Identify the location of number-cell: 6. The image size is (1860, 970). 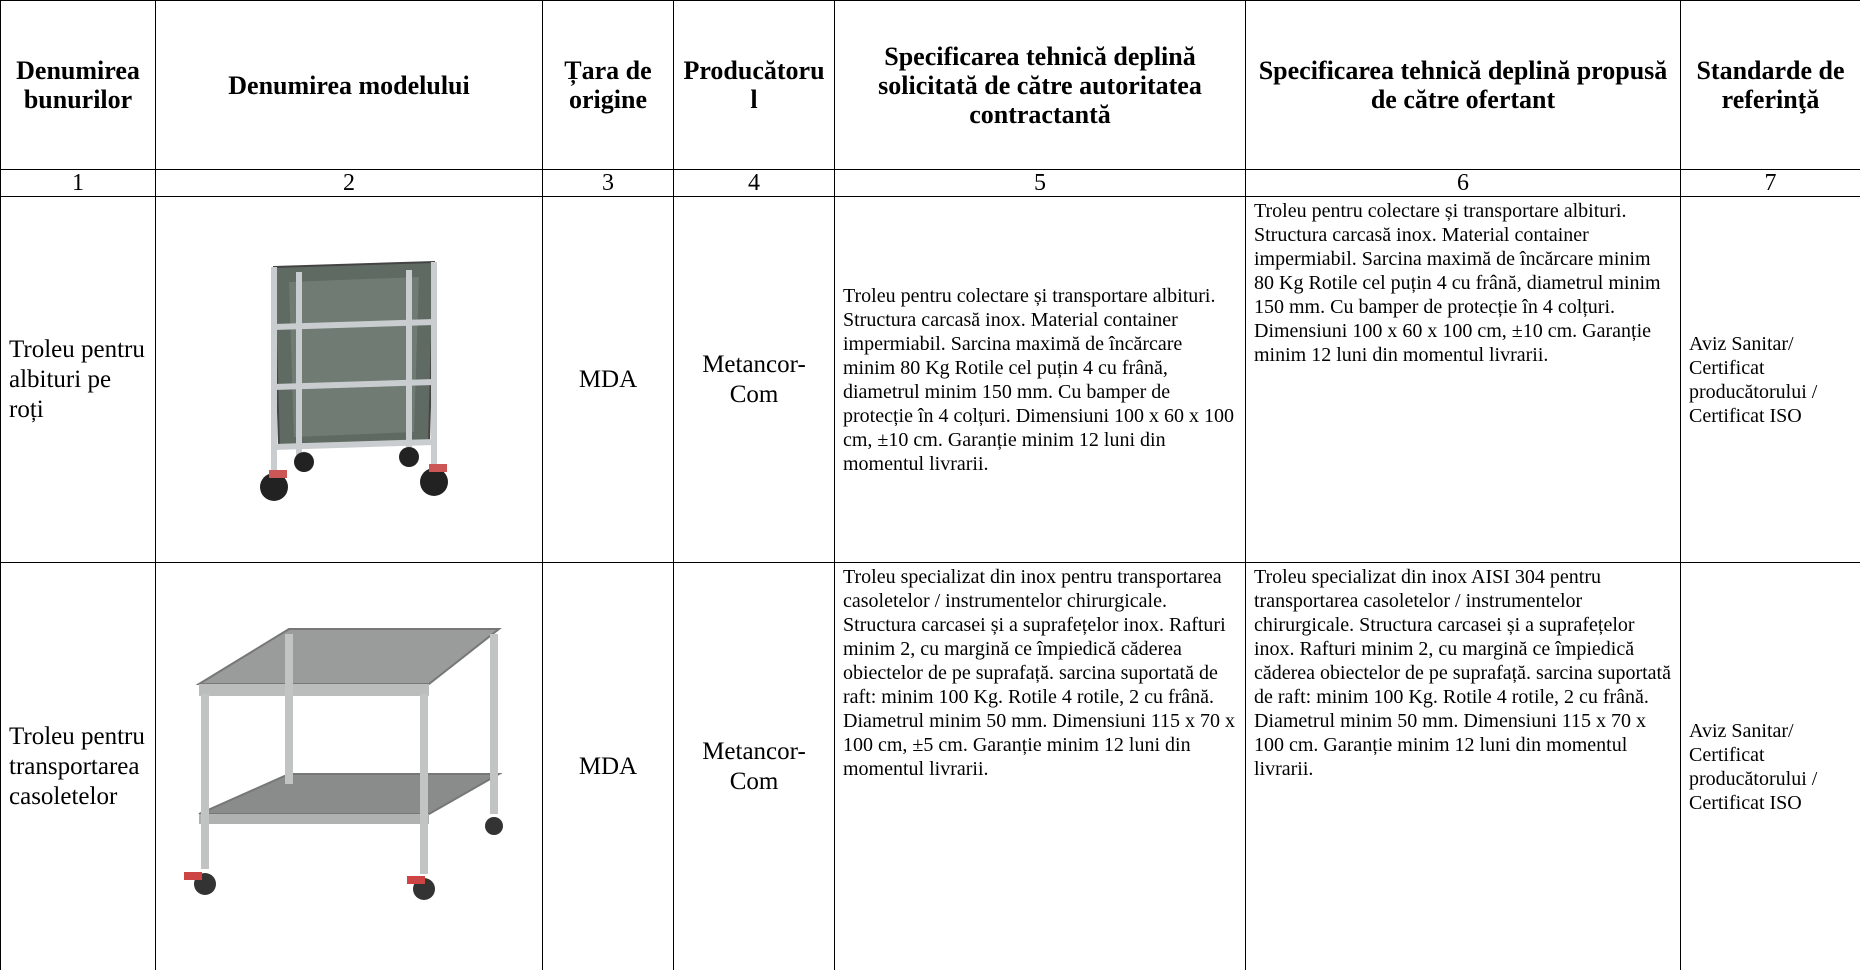
(1463, 183).